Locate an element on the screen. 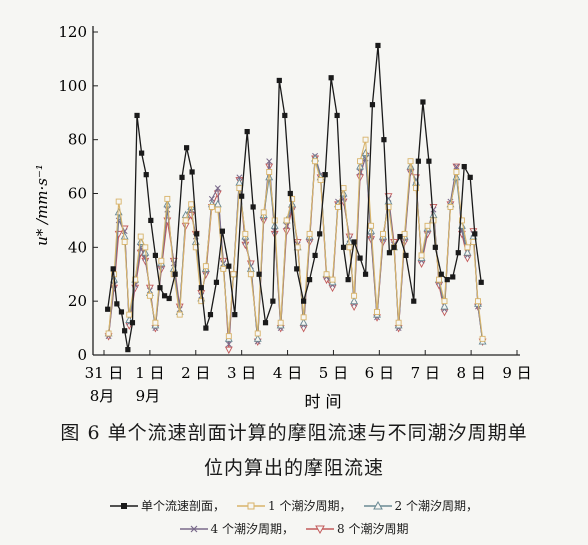 The height and width of the screenshot is (545, 588). legend-marker-triangle-down-icon is located at coordinates (320, 529).